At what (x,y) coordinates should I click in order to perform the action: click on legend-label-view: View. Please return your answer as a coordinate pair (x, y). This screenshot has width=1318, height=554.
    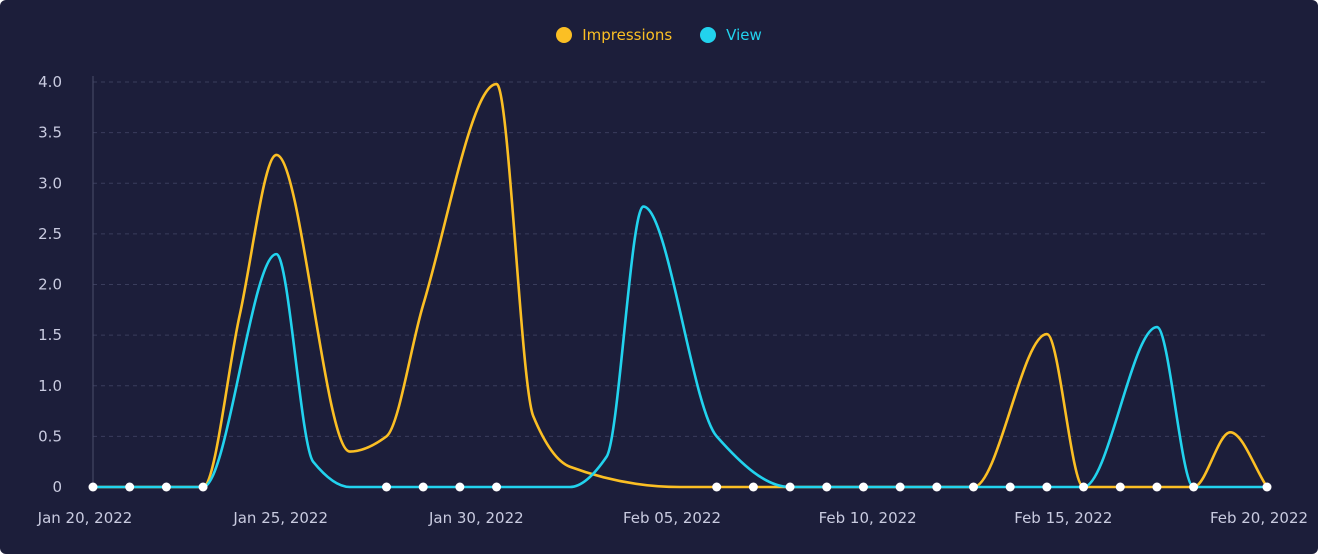
    Looking at the image, I should click on (744, 35).